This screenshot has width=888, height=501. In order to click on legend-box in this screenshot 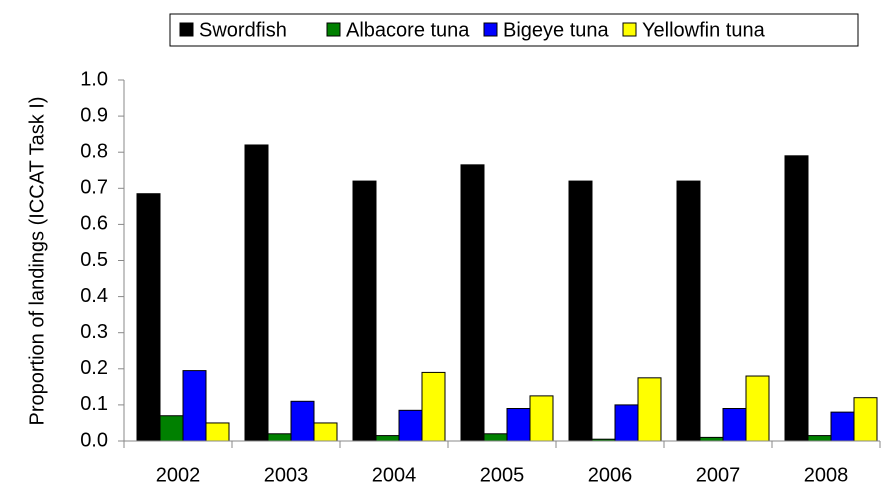, I will do `click(514, 30)`.